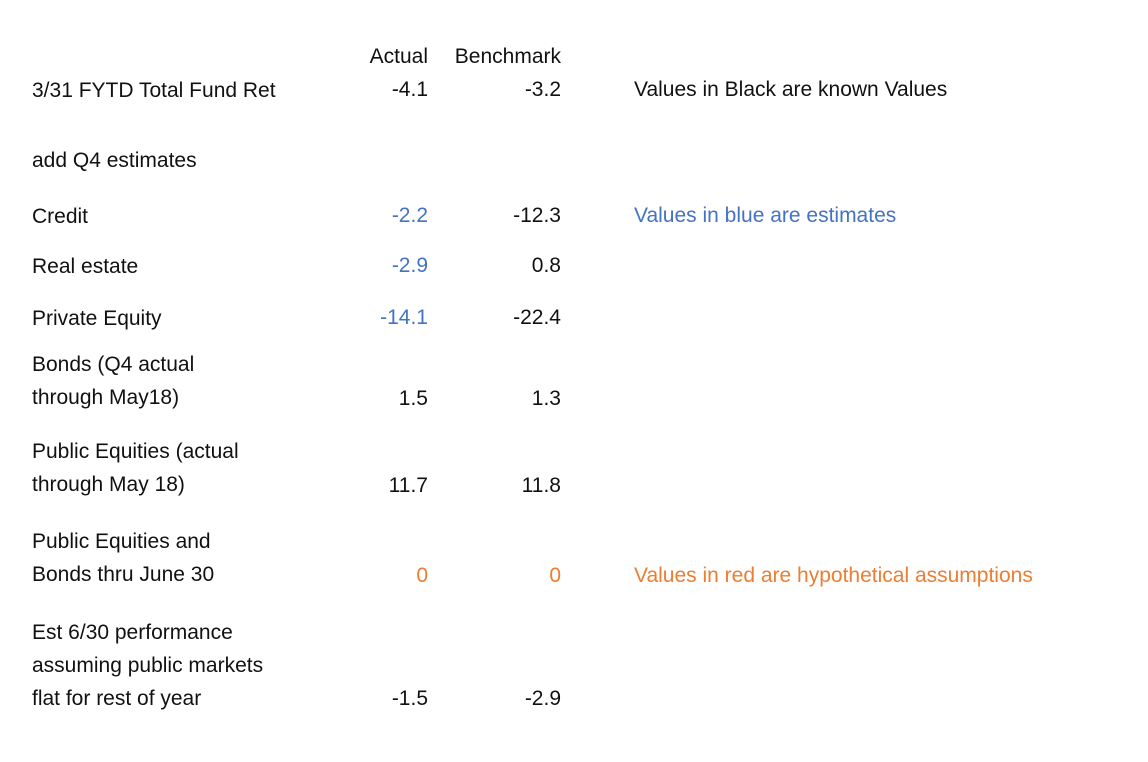 This screenshot has height=762, width=1148. What do you see at coordinates (60, 216) in the screenshot?
I see `row-label-credit: Credit` at bounding box center [60, 216].